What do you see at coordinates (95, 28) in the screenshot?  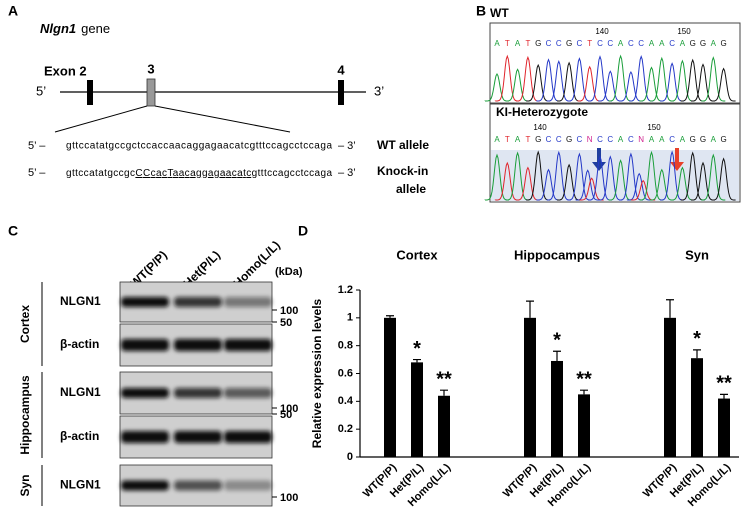 I see `gene-word: gene` at bounding box center [95, 28].